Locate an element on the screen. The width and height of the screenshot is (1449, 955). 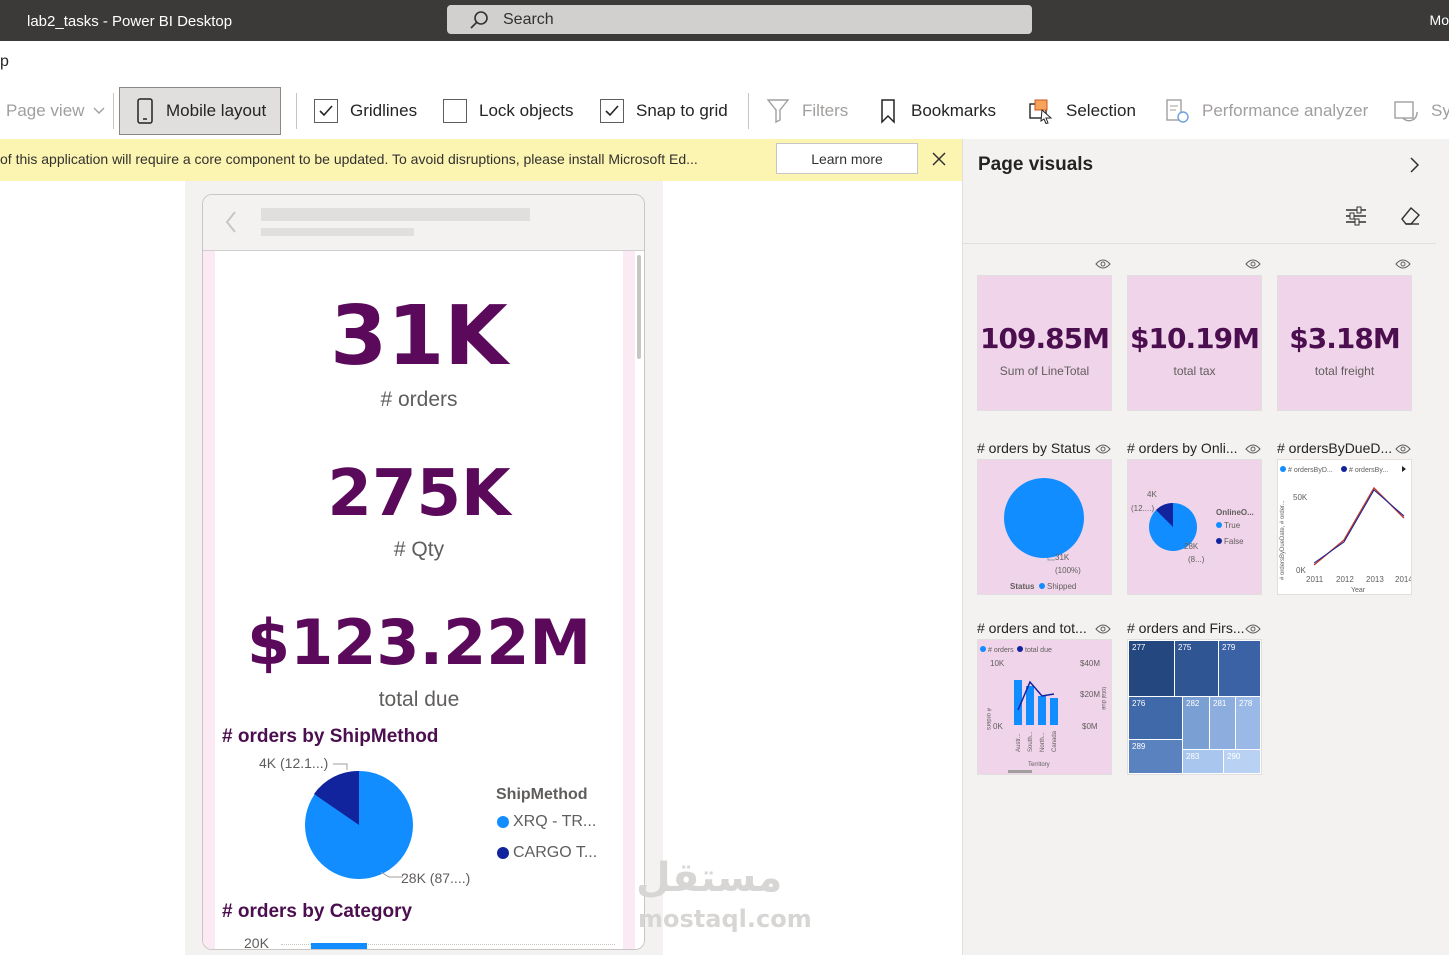
page-view-dropdown: Page view is located at coordinates (56, 111).